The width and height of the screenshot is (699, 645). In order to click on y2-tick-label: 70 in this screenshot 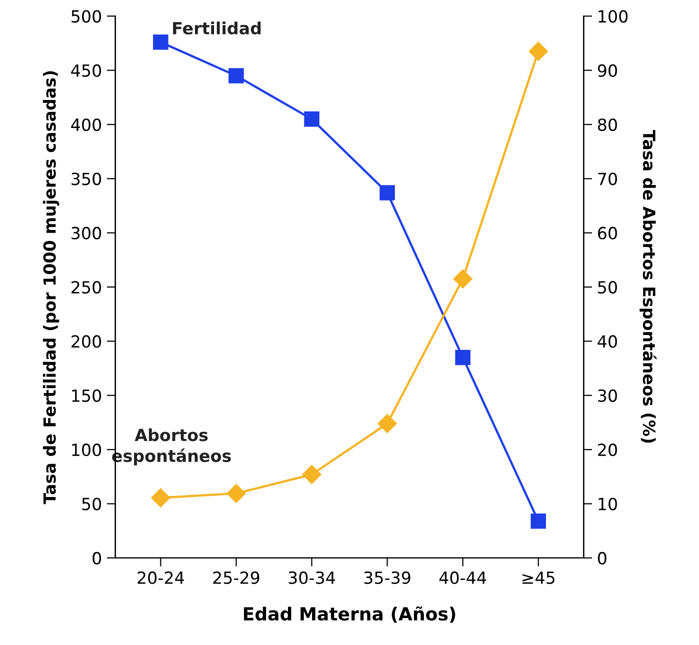, I will do `click(607, 179)`.